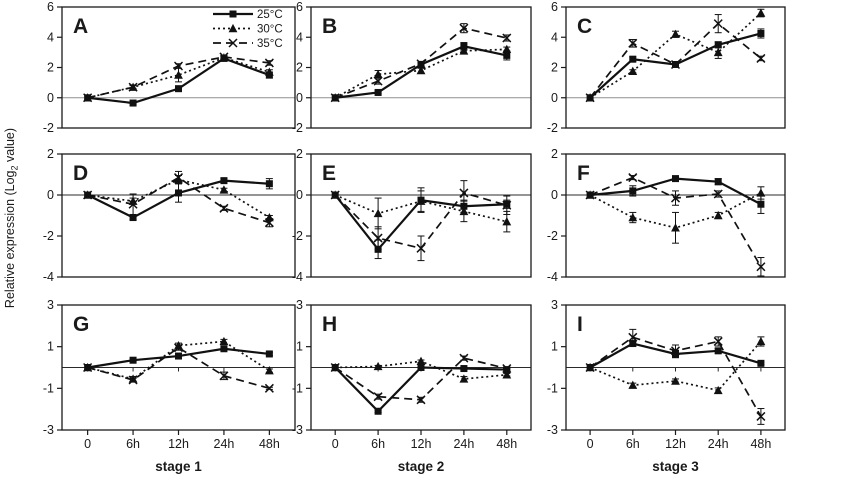  I want to click on panel-I: 3 1 -1 -3 0 6h 12h 24h 48h stage 3 I, so click(666, 386).